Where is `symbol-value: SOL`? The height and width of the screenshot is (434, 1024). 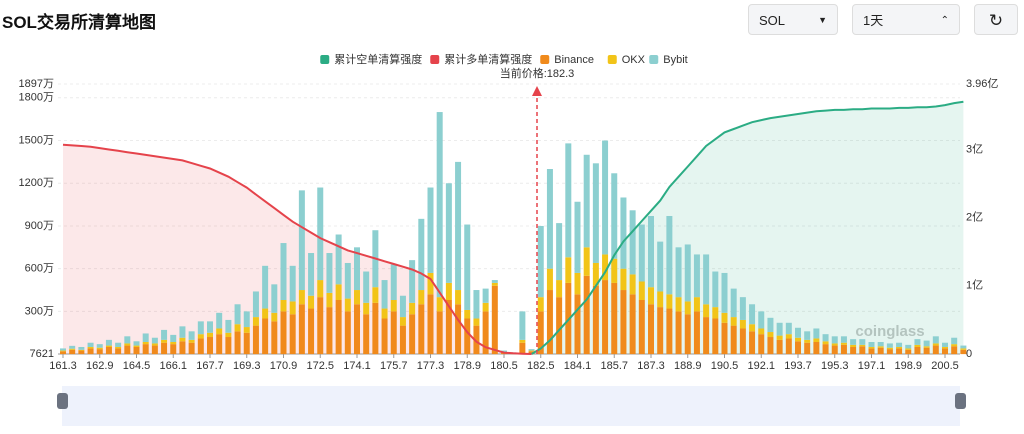 symbol-value: SOL is located at coordinates (772, 20).